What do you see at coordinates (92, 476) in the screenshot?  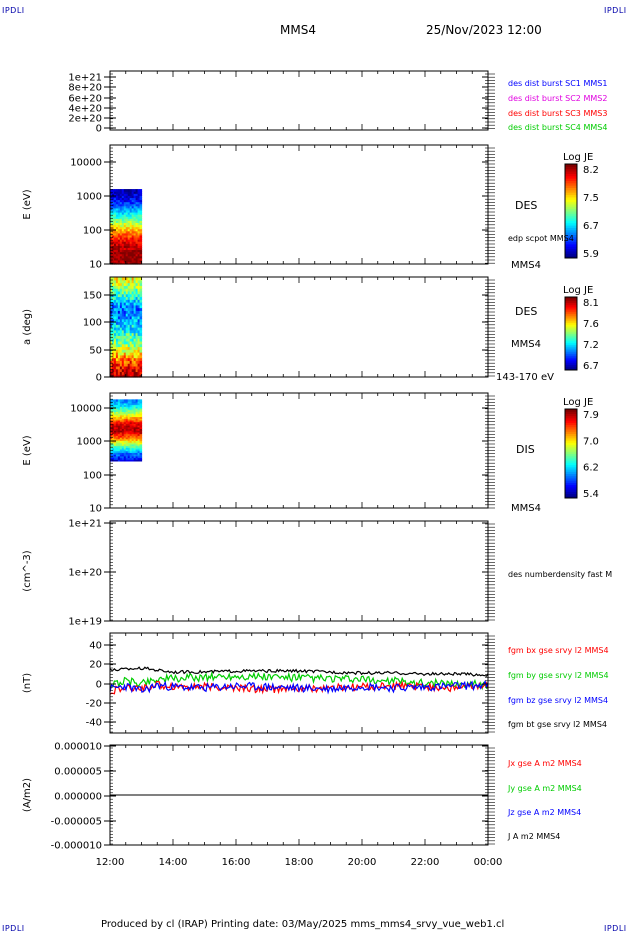 I see `y-tick-label: 100` at bounding box center [92, 476].